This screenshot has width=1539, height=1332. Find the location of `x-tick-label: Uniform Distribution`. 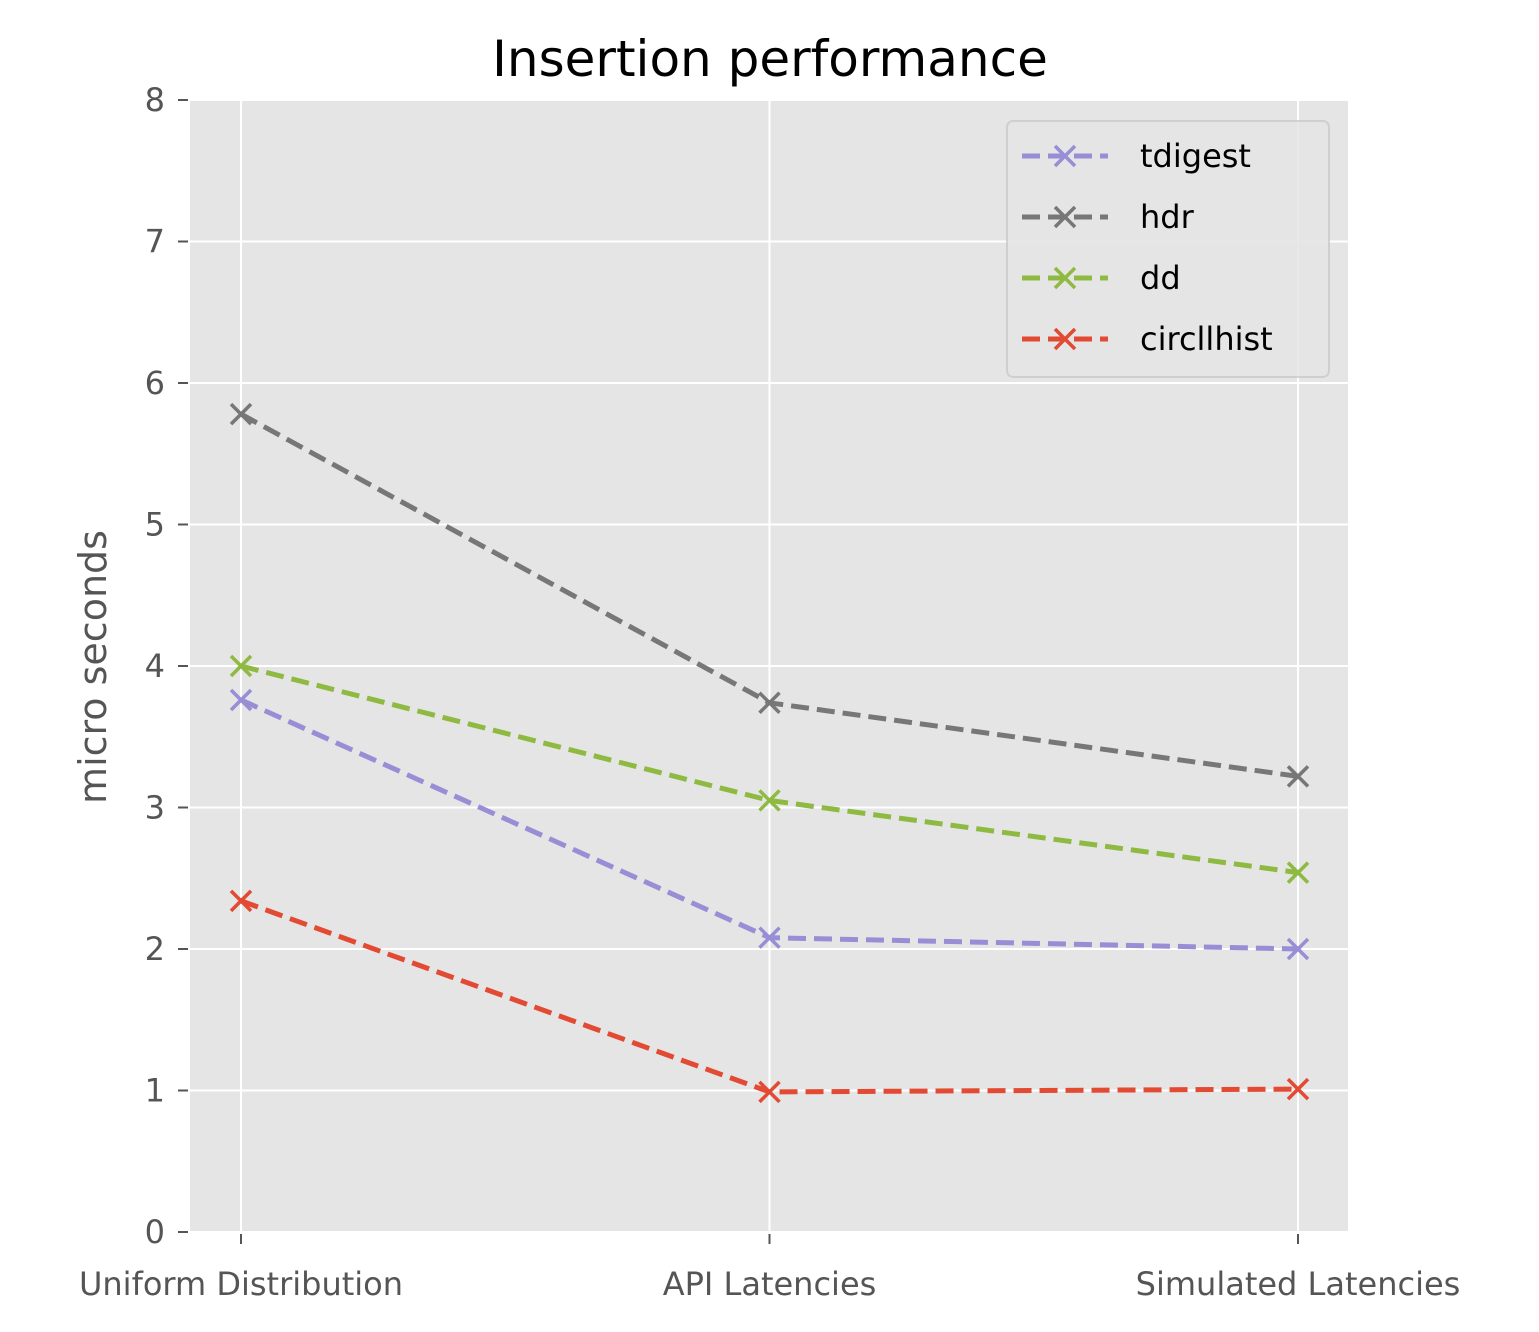

x-tick-label: Uniform Distribution is located at coordinates (241, 1284).